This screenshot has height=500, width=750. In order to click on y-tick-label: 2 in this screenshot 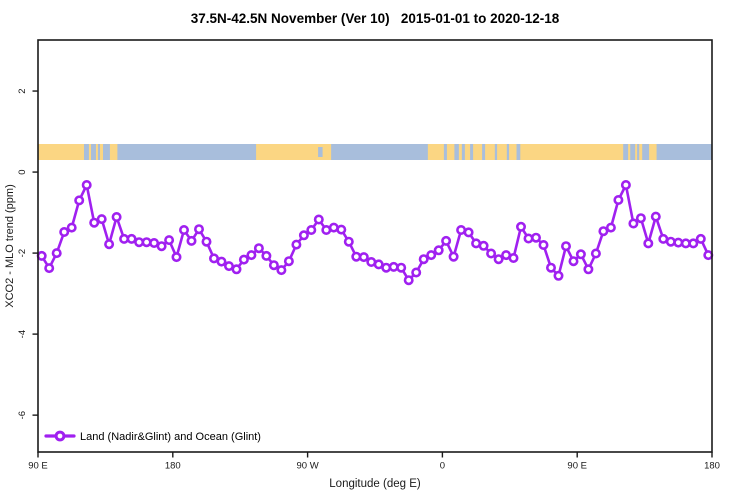, I will do `click(22, 90)`.